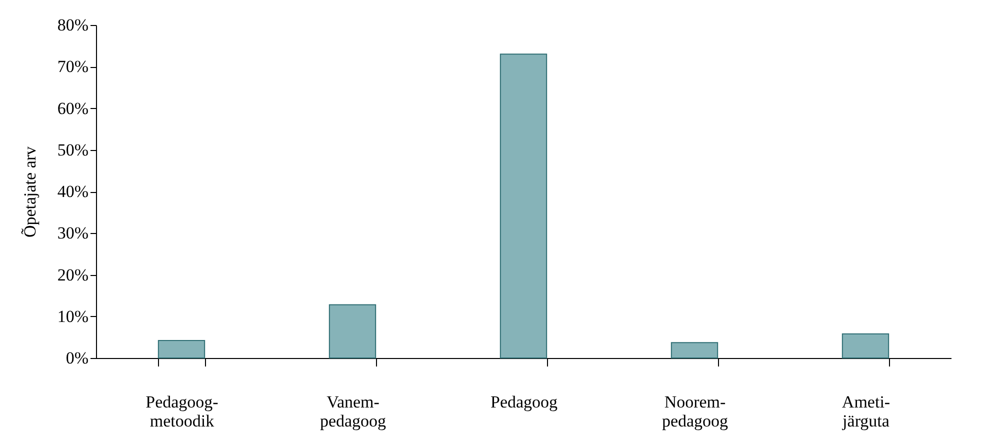  What do you see at coordinates (353, 411) in the screenshot?
I see `x-tick-label: Vanem-pedagoog` at bounding box center [353, 411].